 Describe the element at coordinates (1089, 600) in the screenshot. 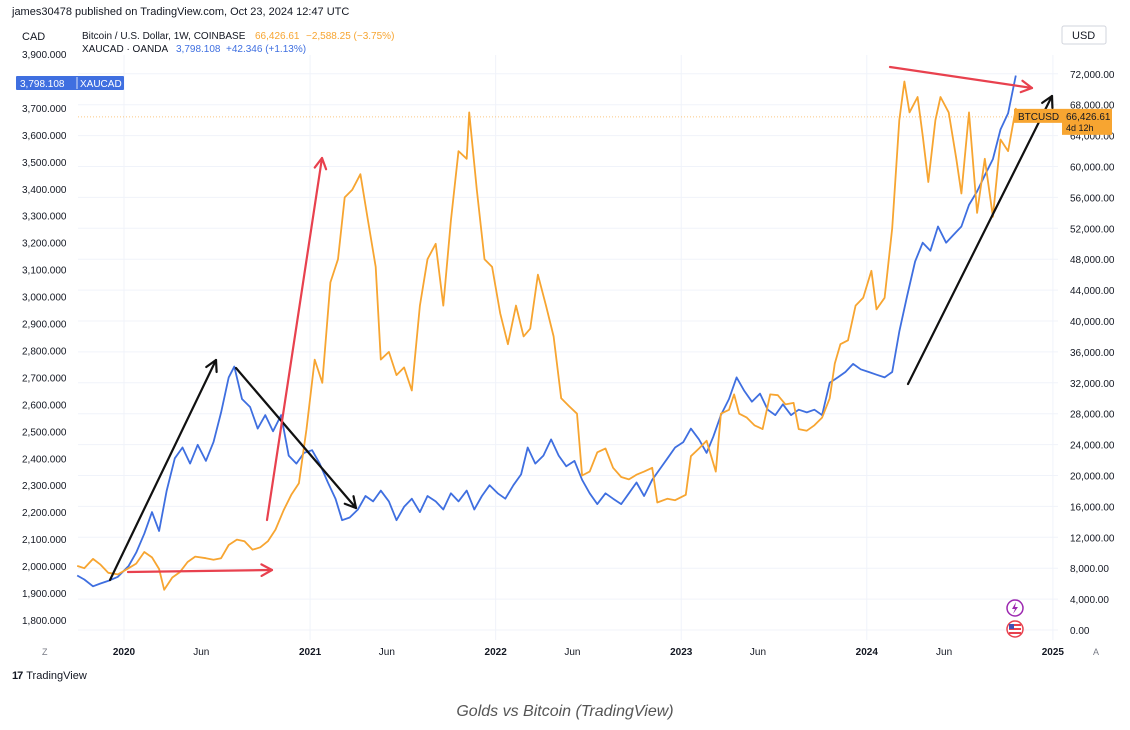

I see `right-axis-tick: 4,000.00` at that location.